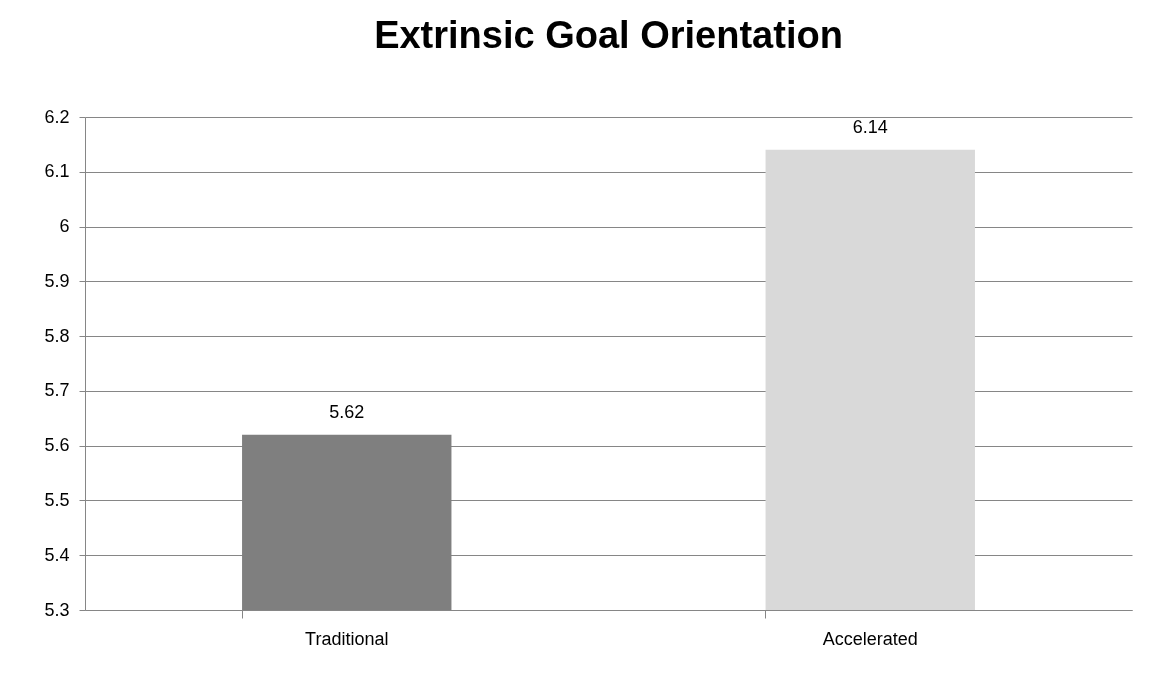 Image resolution: width=1158 pixels, height=674 pixels. I want to click on y-tick-label: 5.5, so click(57, 499).